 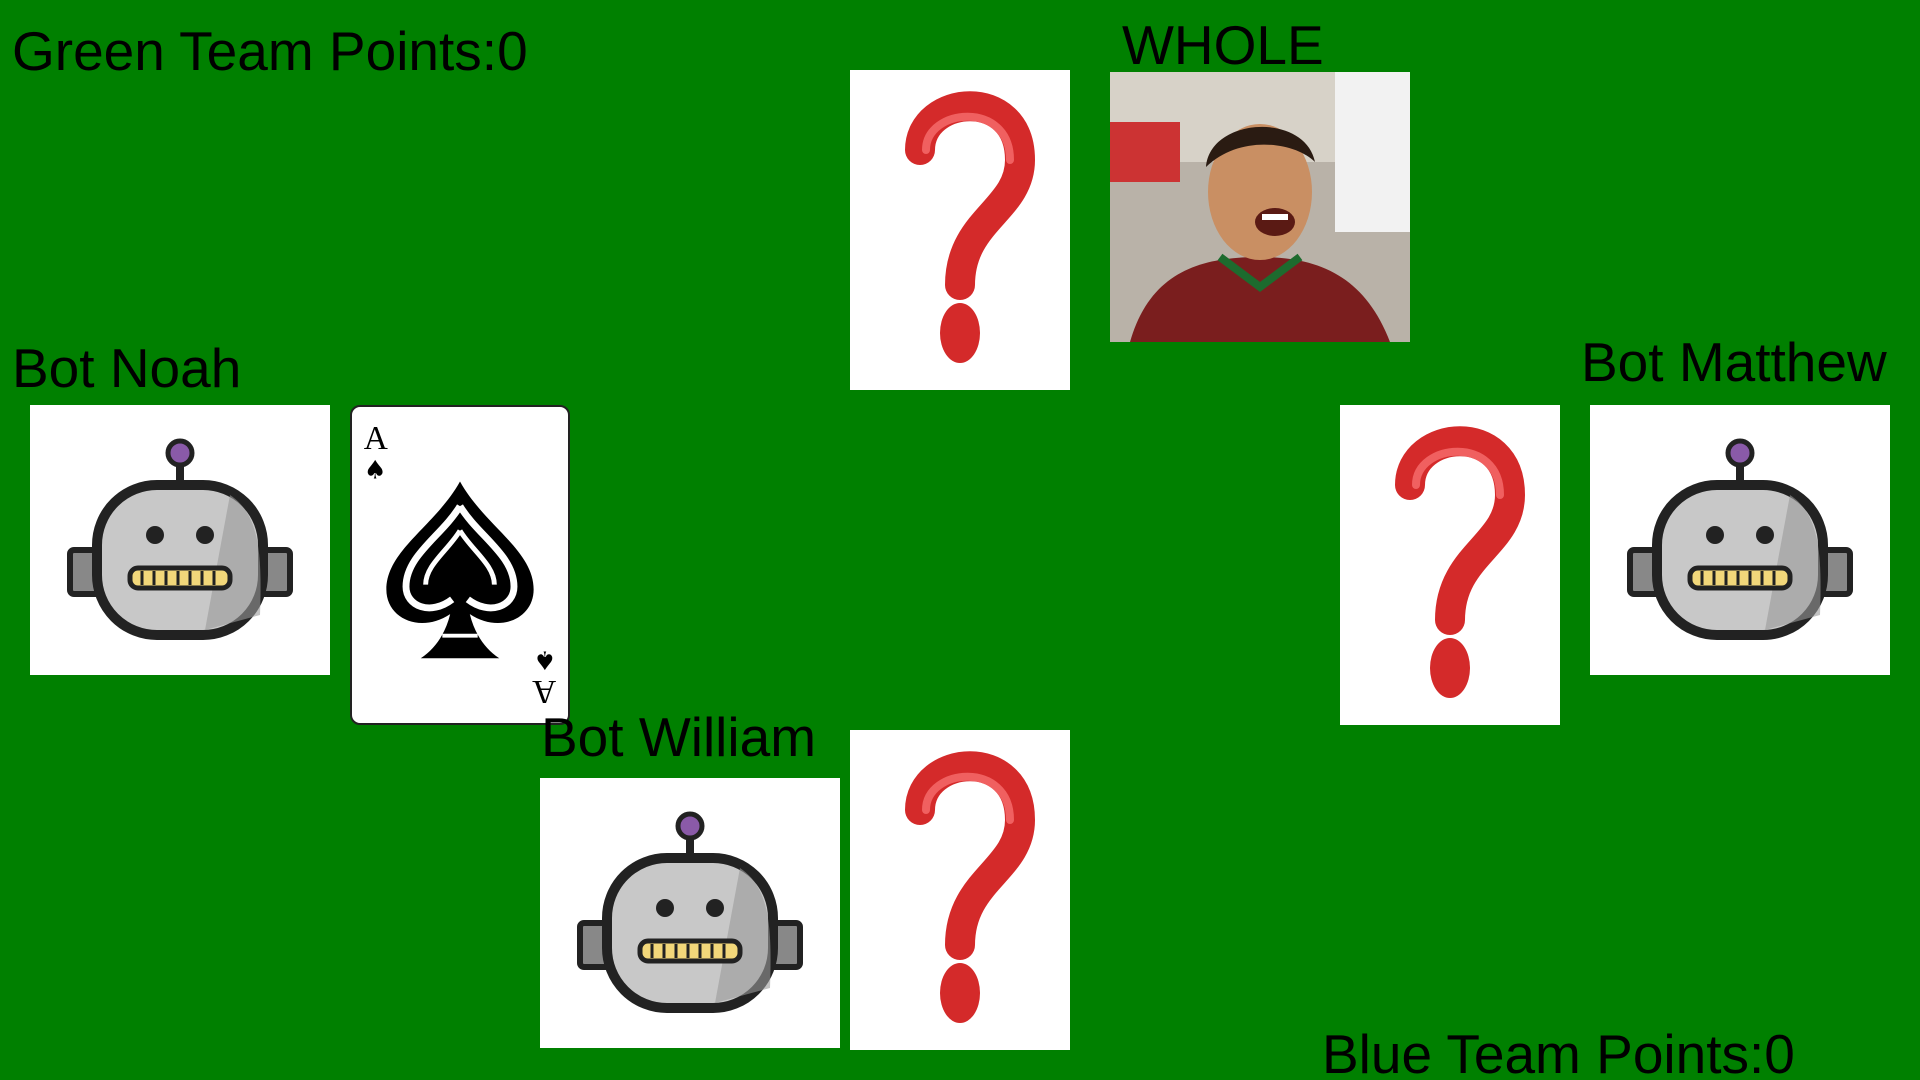 I want to click on card-suit-top: ♠, so click(x=375, y=471).